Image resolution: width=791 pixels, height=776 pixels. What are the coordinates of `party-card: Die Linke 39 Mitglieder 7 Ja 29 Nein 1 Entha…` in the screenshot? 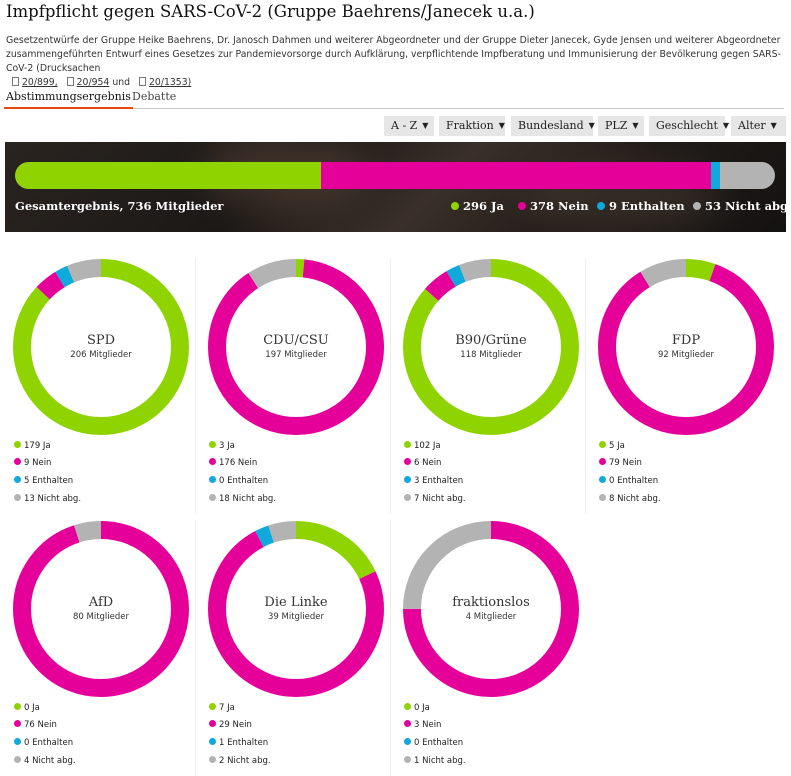 It's located at (296, 648).